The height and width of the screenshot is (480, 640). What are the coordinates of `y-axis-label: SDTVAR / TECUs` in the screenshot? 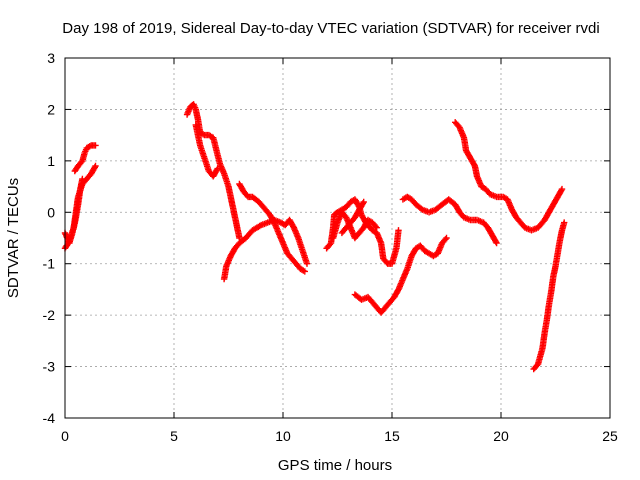 It's located at (13, 238).